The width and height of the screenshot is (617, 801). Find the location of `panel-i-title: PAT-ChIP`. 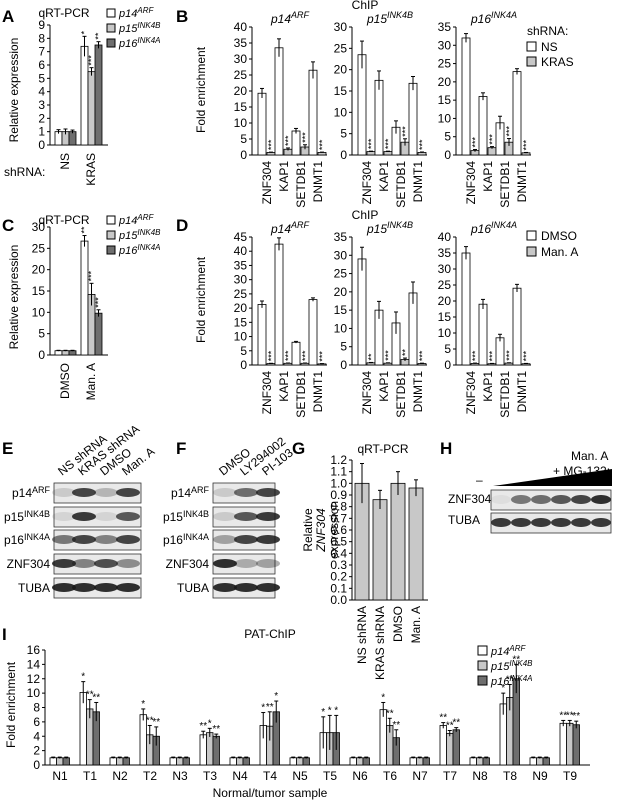

panel-i-title: PAT-ChIP is located at coordinates (270, 634).